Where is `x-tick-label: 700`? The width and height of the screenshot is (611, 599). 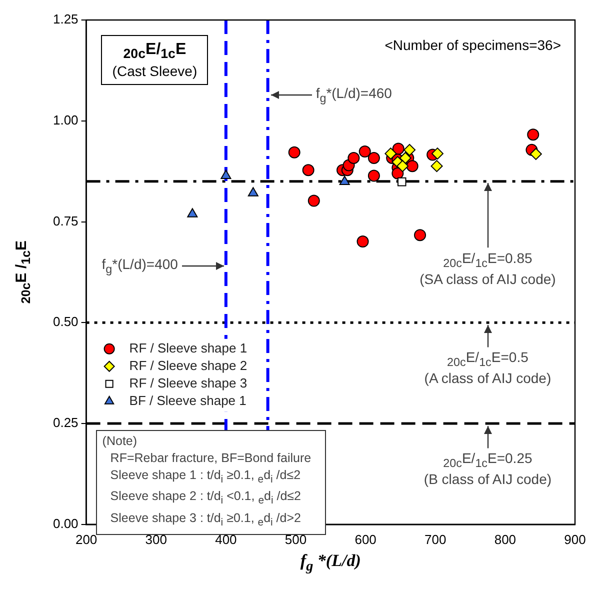 x-tick-label: 700 is located at coordinates (435, 539).